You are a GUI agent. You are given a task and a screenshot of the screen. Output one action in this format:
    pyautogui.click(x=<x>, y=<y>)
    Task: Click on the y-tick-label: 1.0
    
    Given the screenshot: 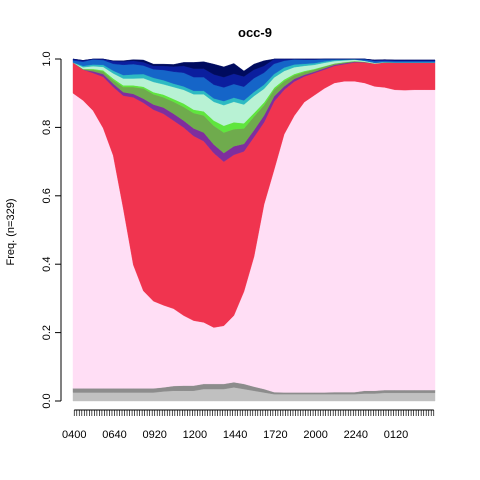 What is the action you would take?
    pyautogui.click(x=47, y=58)
    